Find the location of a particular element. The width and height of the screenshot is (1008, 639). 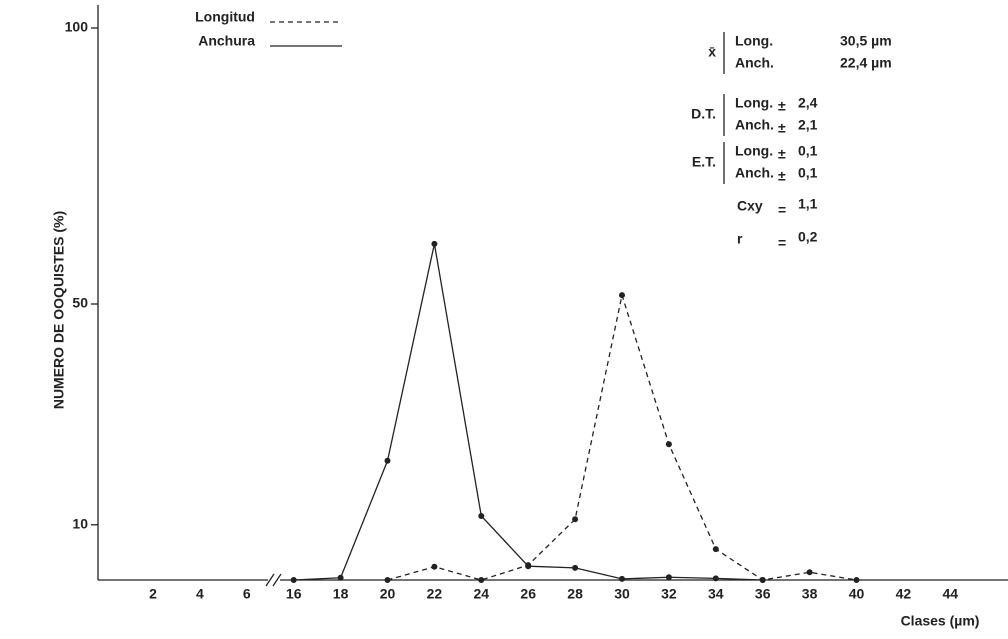

x-tick-label: 34 is located at coordinates (716, 594).